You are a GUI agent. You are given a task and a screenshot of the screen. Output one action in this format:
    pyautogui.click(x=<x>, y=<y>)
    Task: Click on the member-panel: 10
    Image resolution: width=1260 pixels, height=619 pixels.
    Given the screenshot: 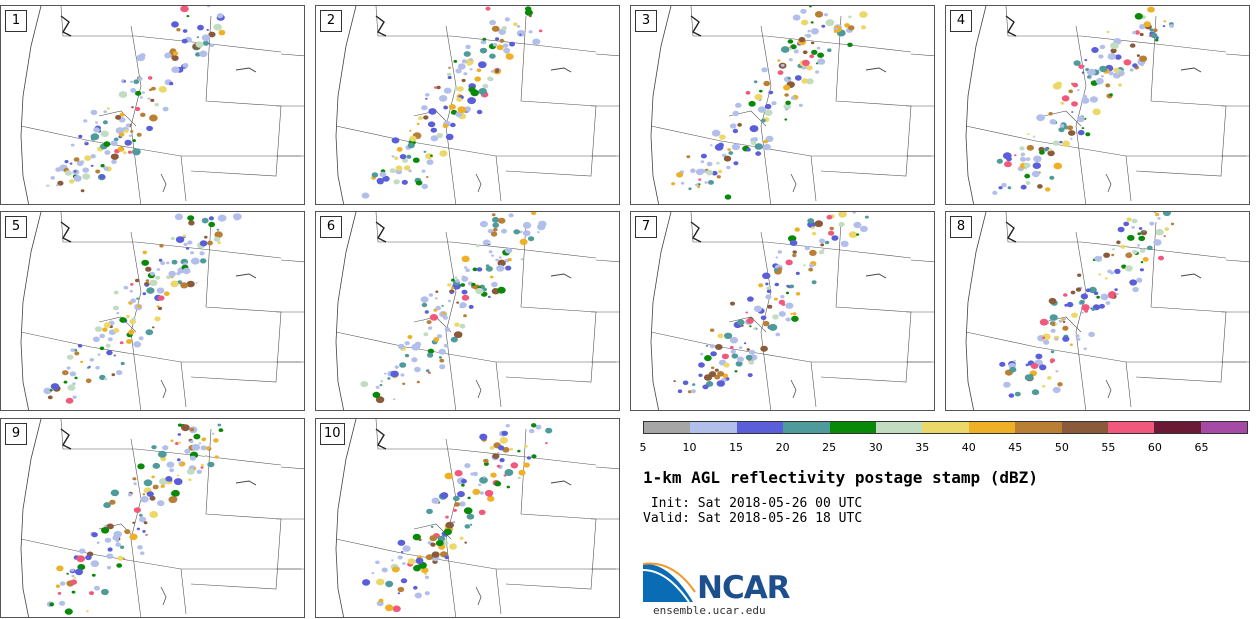 What is the action you would take?
    pyautogui.click(x=467, y=518)
    